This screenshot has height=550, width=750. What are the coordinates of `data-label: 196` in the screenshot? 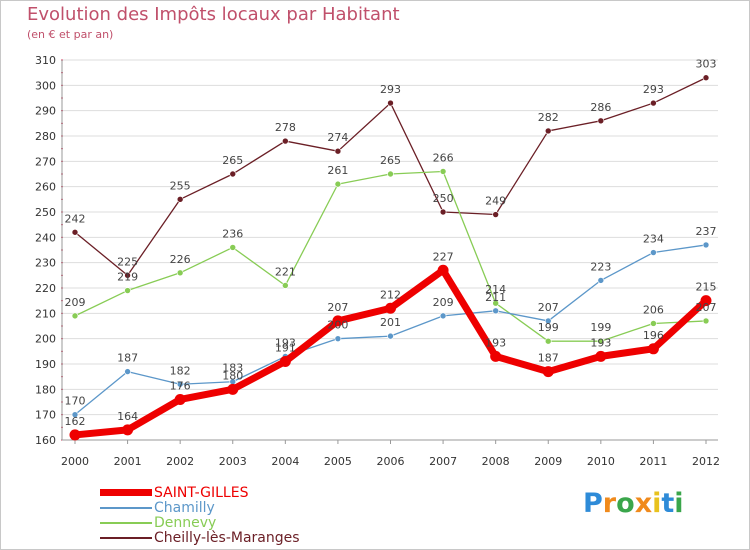 It's located at (653, 335).